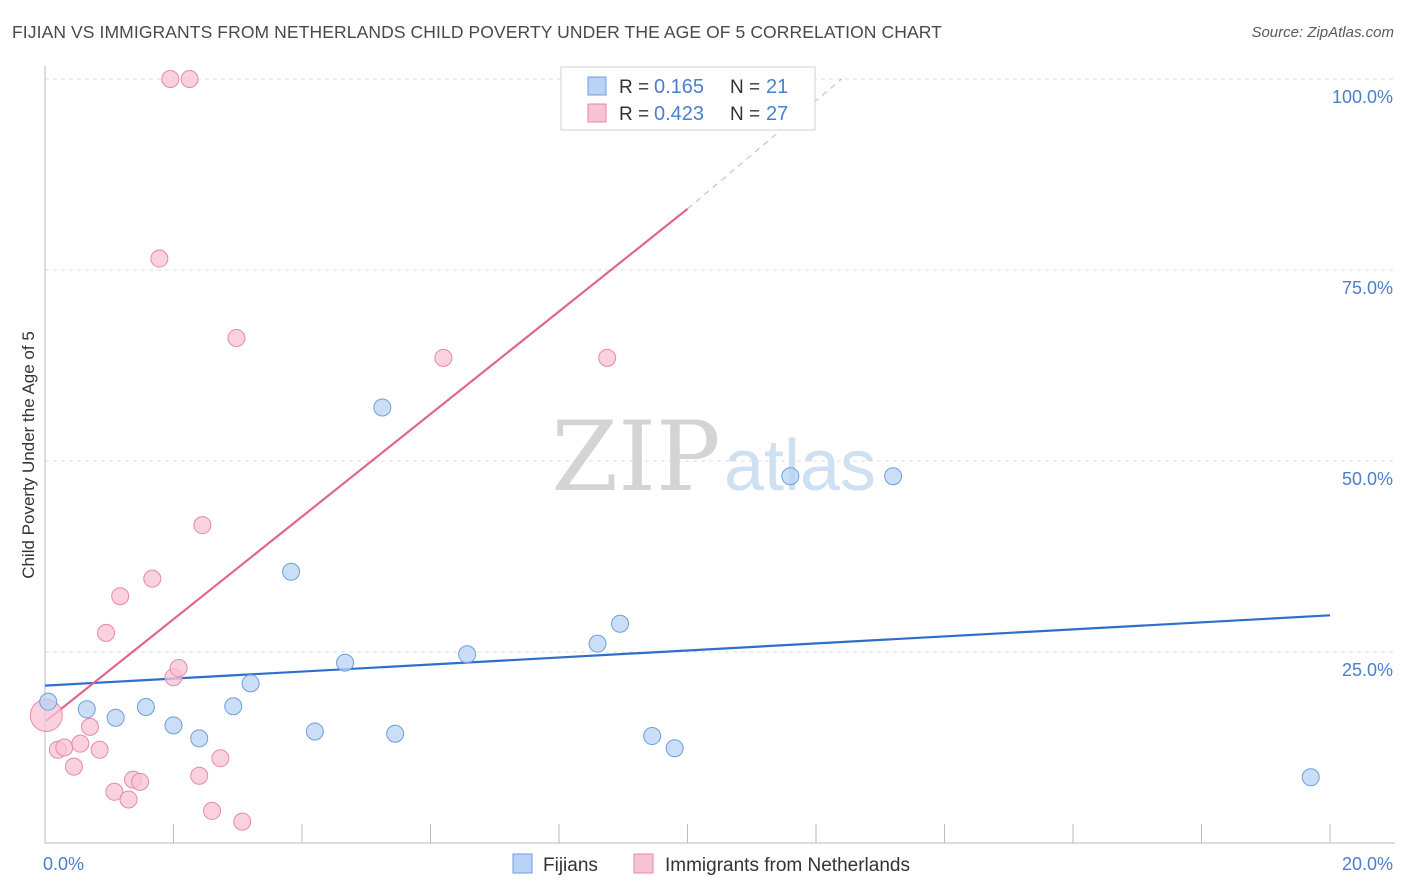  What do you see at coordinates (679, 114) in the screenshot?
I see `stats-r-value-pink: 0.423` at bounding box center [679, 114].